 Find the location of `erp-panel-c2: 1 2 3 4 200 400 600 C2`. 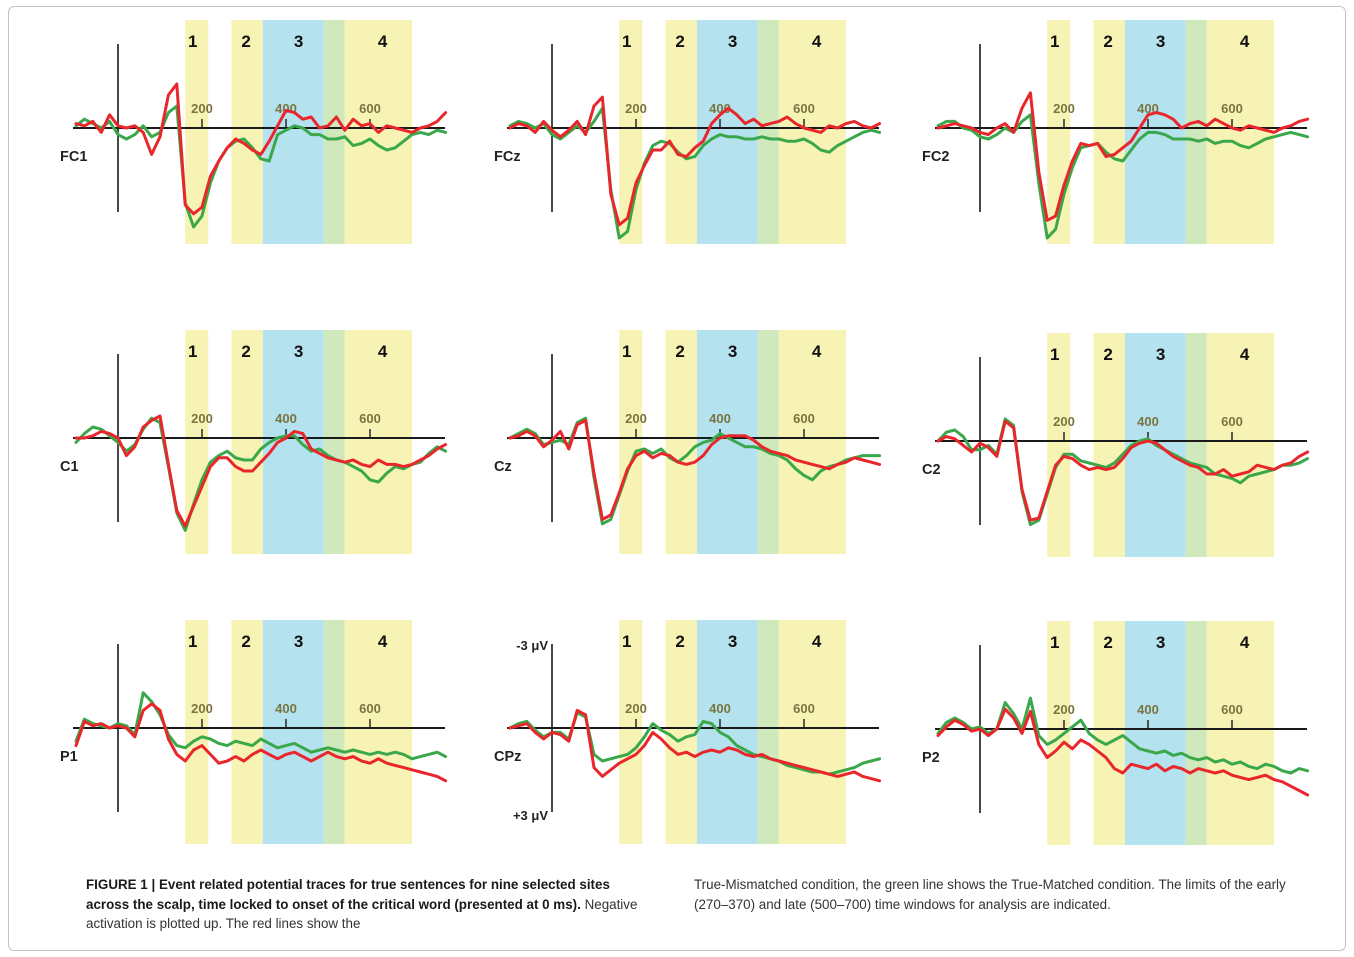

erp-panel-c2: 1 2 3 4 200 400 600 C2 is located at coordinates (1116, 445).